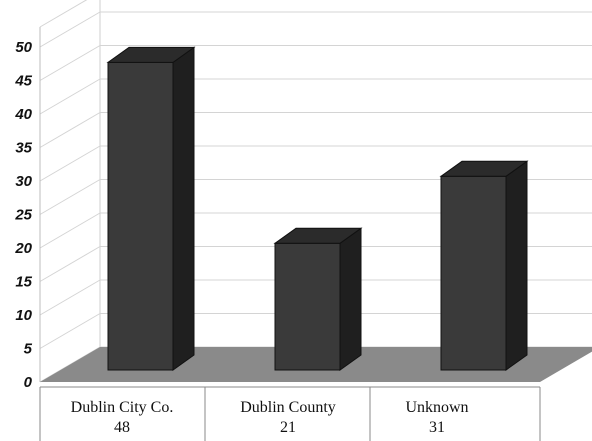 Image resolution: width=592 pixels, height=441 pixels. I want to click on value-label: 48, so click(122, 427).